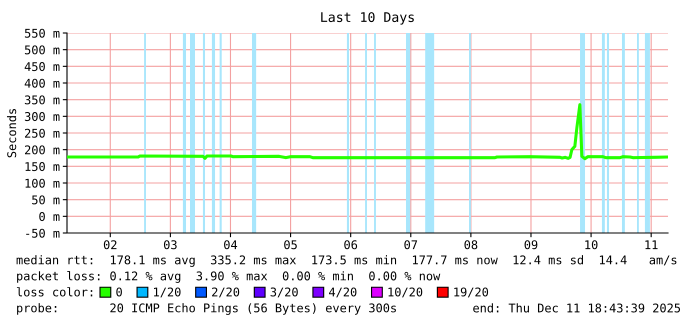 The image size is (697, 321). What do you see at coordinates (471, 292) in the screenshot?
I see `legend-label: 19/20` at bounding box center [471, 292].